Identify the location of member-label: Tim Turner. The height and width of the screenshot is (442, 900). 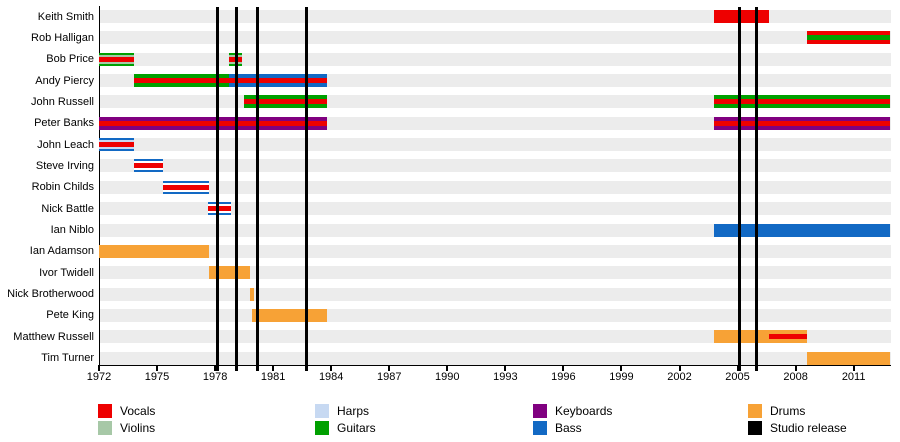
(67, 358).